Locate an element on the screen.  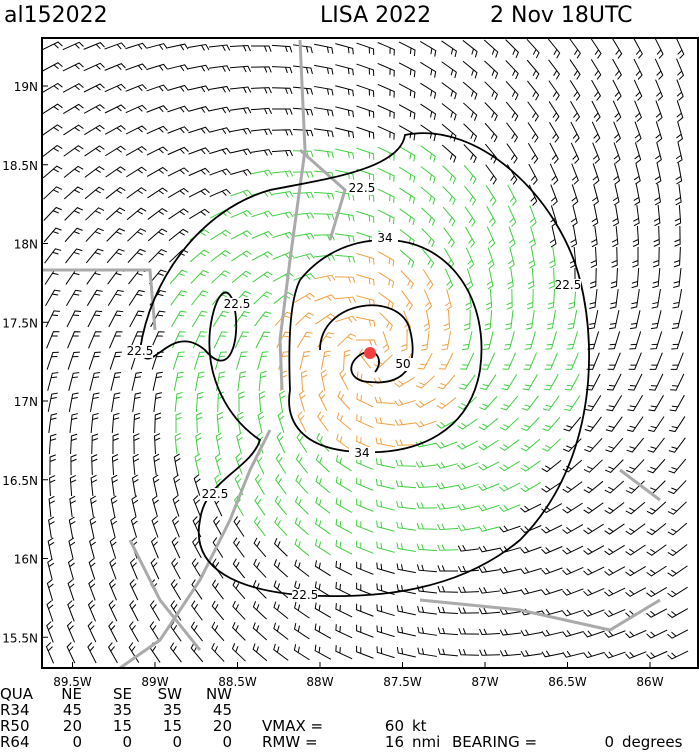
lat-label: 17.5N is located at coordinates (20, 323).